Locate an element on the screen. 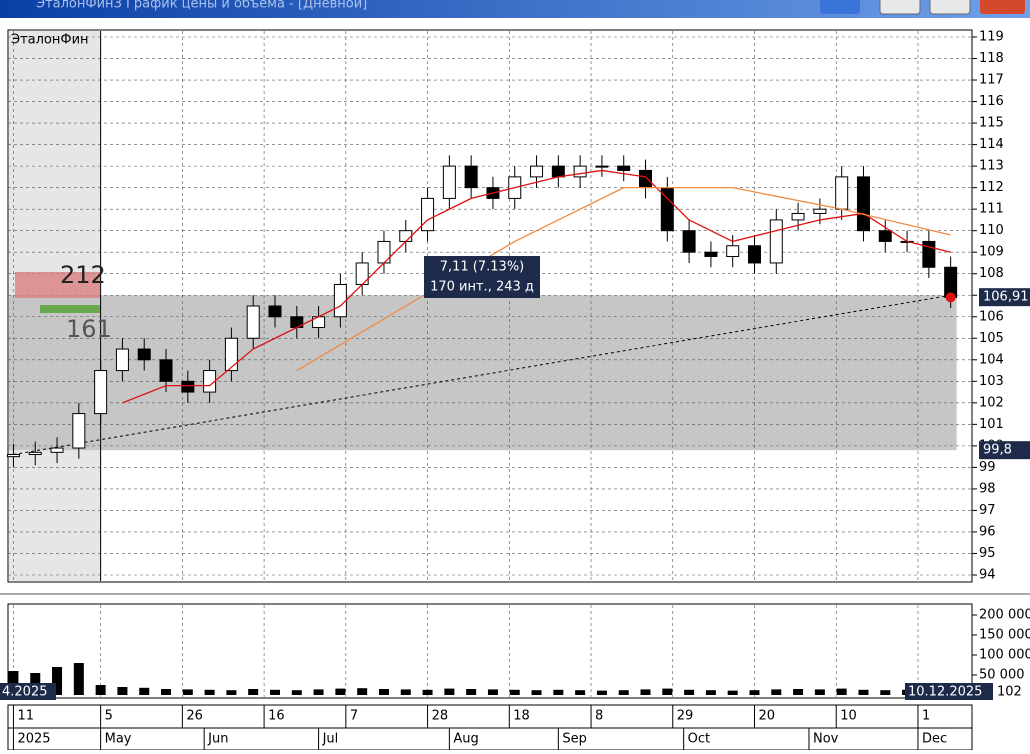  y-tick-label: 117 is located at coordinates (991, 80).